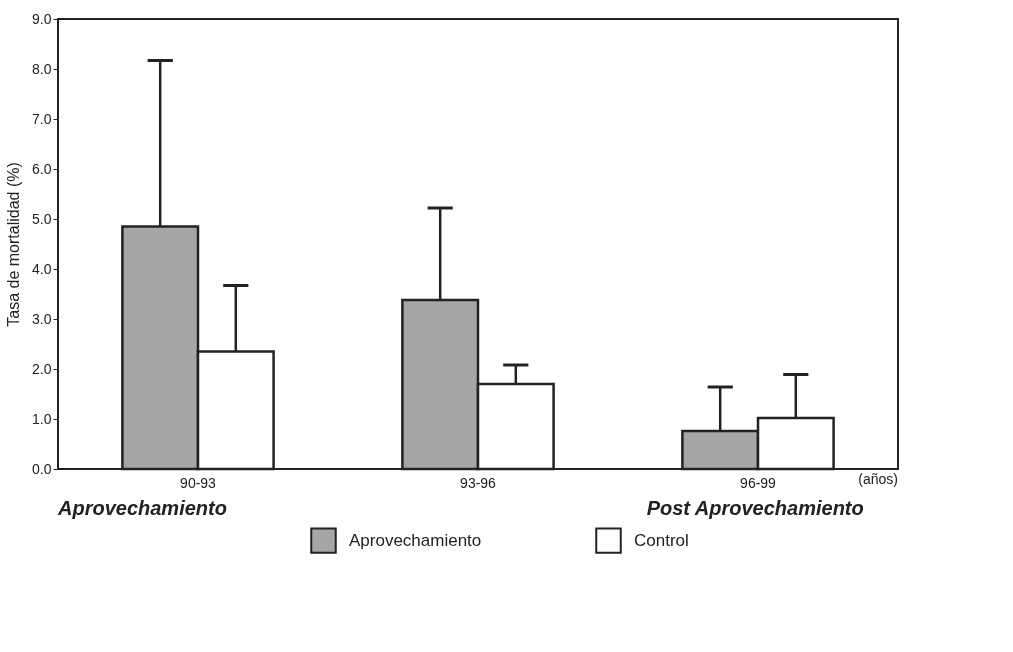 This screenshot has height=652, width=1013. Describe the element at coordinates (478, 483) in the screenshot. I see `x-tick-label: 93-96` at that location.